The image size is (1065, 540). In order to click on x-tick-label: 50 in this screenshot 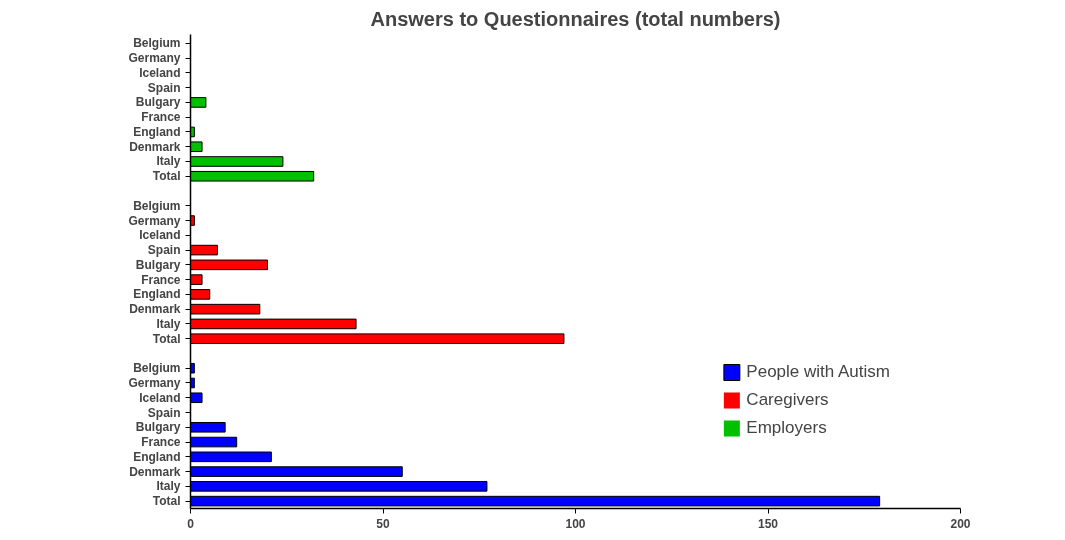, I will do `click(383, 523)`.